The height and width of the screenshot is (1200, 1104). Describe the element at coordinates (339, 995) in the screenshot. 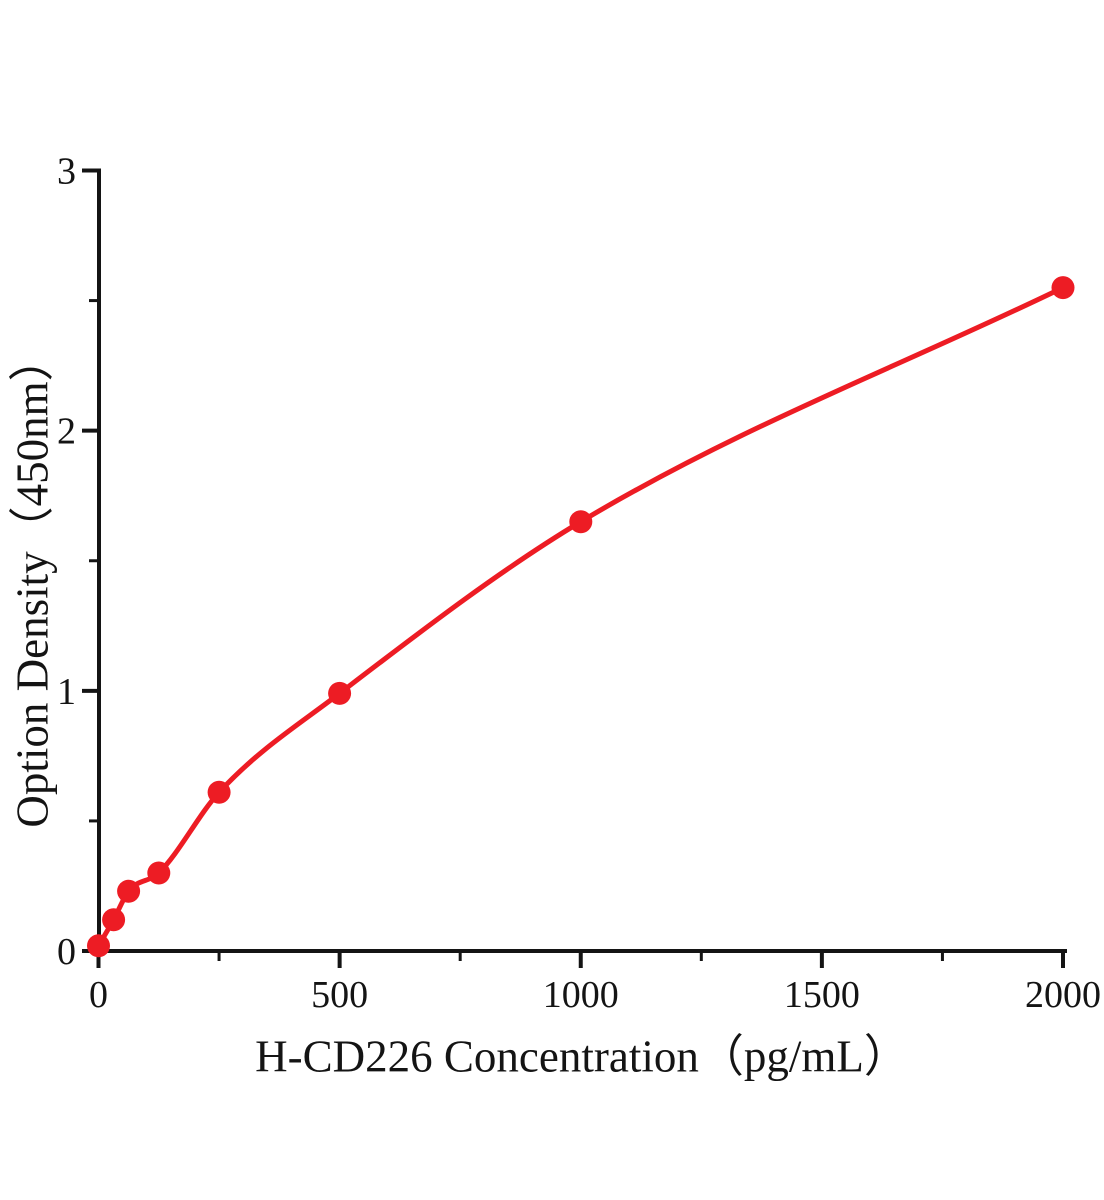

I see `x-tick-label: 500` at that location.